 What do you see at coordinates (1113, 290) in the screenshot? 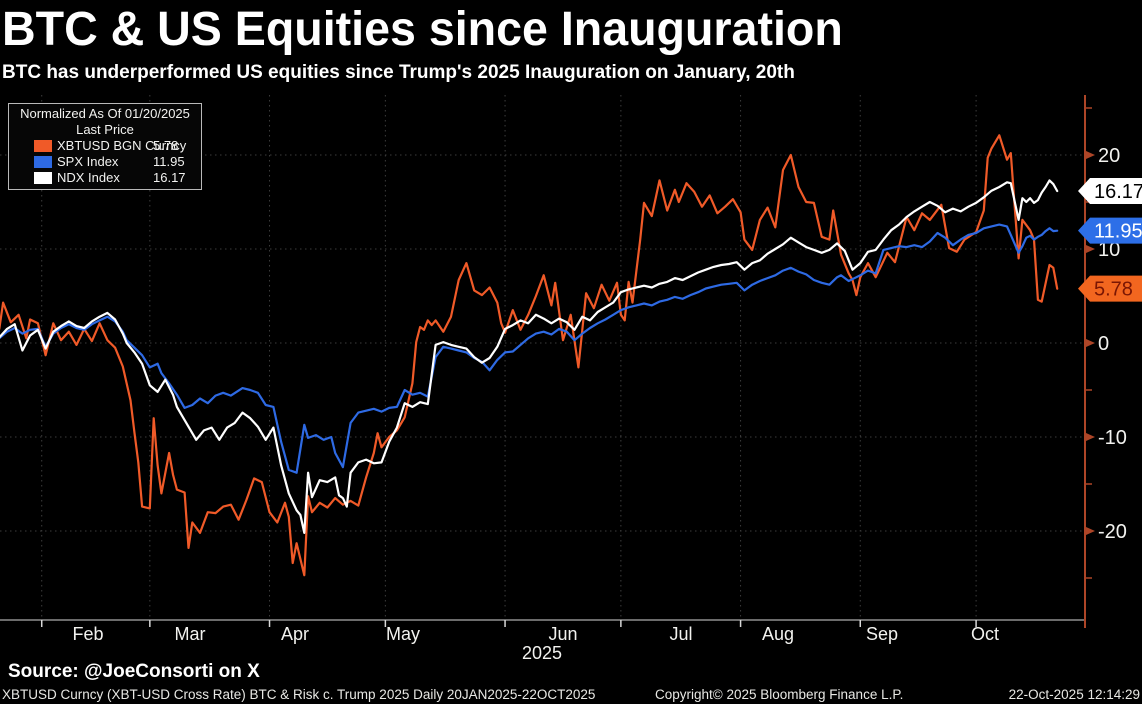
I see `last-price-tag-value: 5.78` at bounding box center [1113, 290].